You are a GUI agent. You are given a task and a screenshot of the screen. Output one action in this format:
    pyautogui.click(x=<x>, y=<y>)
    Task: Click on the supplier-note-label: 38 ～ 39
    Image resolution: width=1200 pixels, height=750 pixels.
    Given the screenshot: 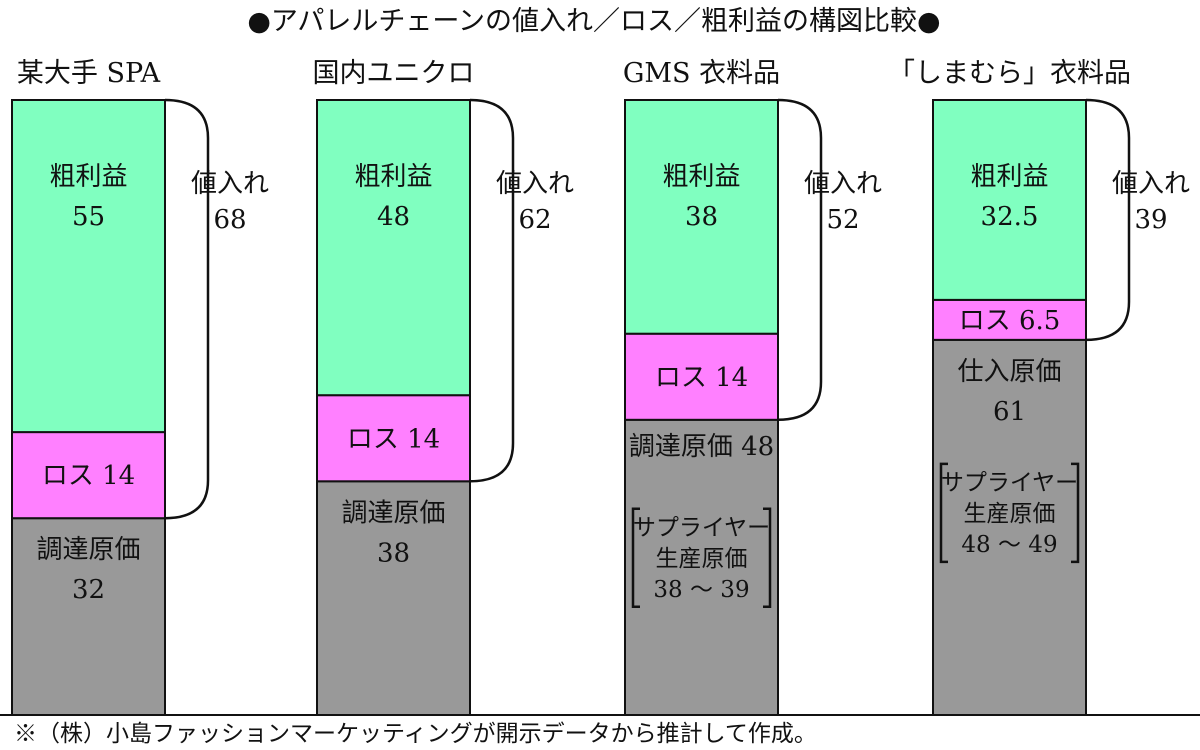 What is the action you would take?
    pyautogui.click(x=701, y=590)
    